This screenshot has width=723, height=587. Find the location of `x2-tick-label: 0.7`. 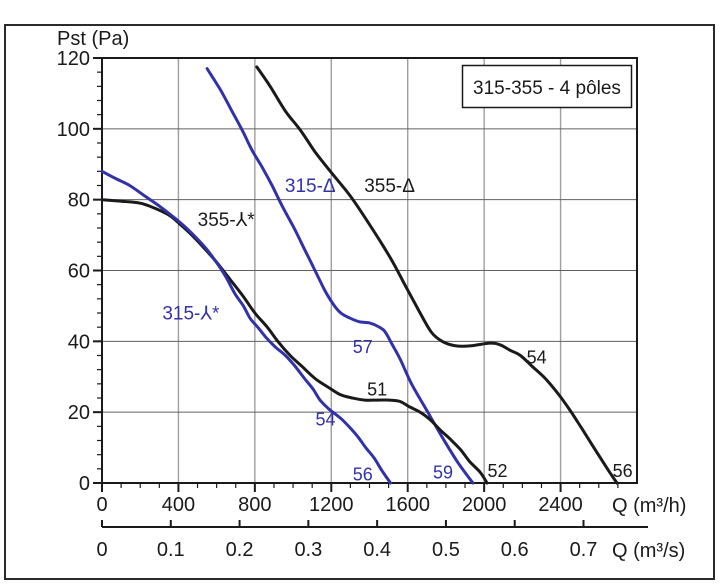

x2-tick-label: 0.7 is located at coordinates (584, 550).